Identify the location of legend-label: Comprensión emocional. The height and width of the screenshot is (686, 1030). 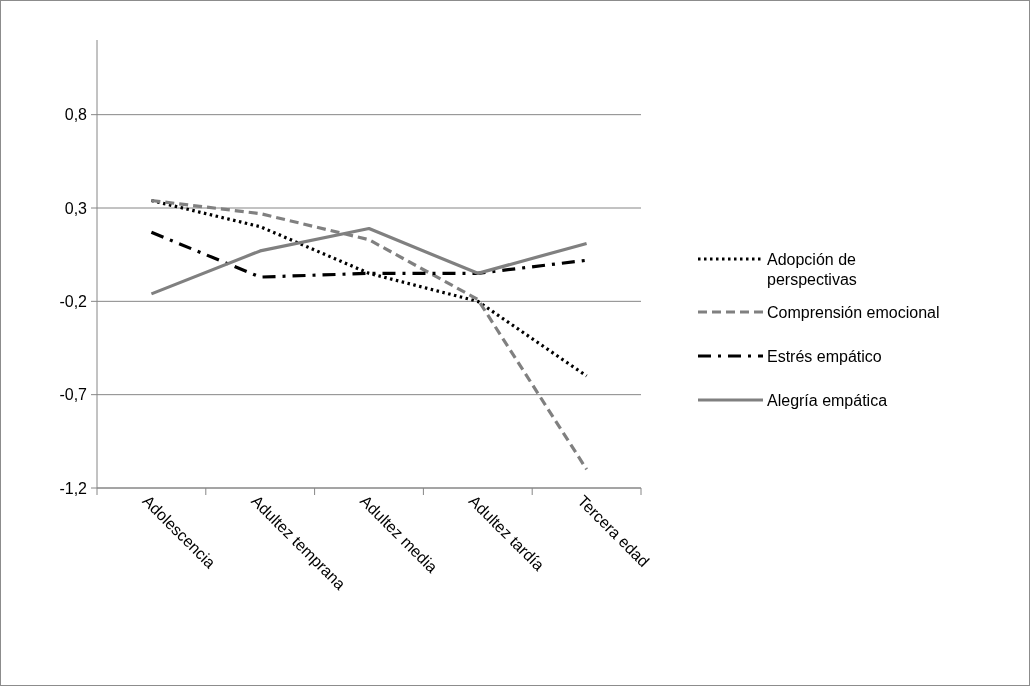
(853, 312).